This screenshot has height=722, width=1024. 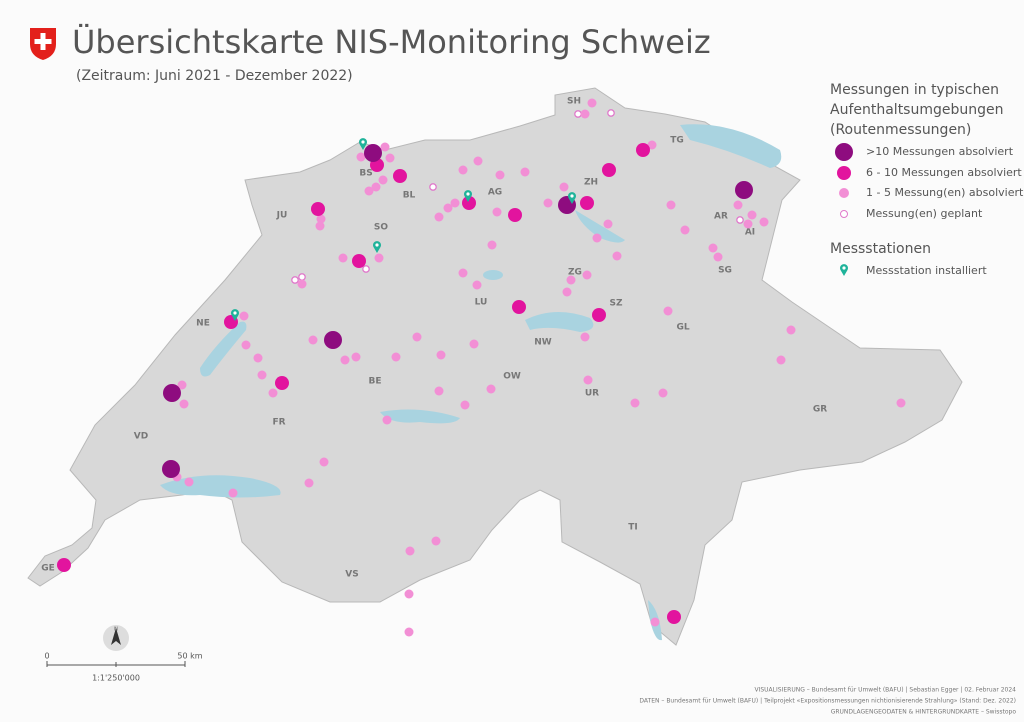 I want to click on canton-label: OW, so click(x=512, y=377).